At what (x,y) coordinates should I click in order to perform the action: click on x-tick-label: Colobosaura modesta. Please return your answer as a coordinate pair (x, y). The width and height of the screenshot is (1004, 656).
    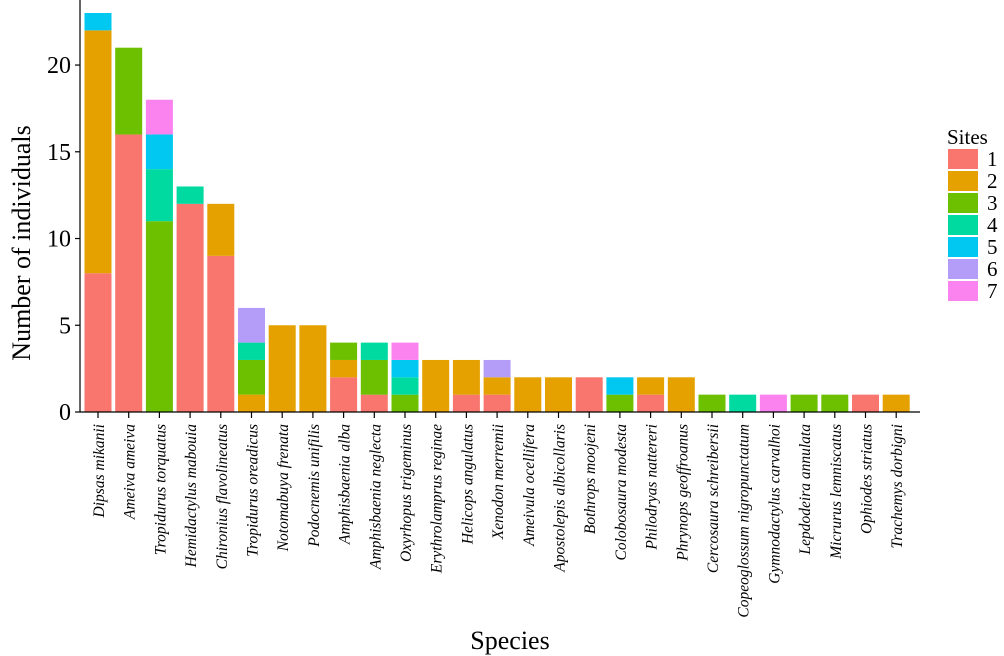
    Looking at the image, I should click on (621, 492).